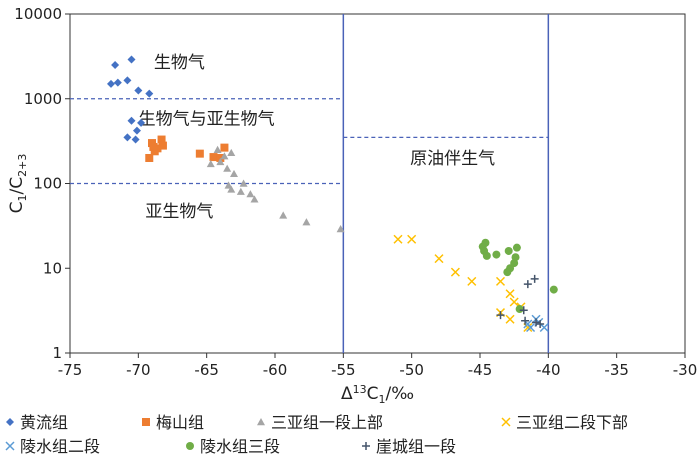 This screenshot has height=465, width=700. Describe the element at coordinates (207, 119) in the screenshot. I see `region-label: 生物气与亚生物气` at that location.